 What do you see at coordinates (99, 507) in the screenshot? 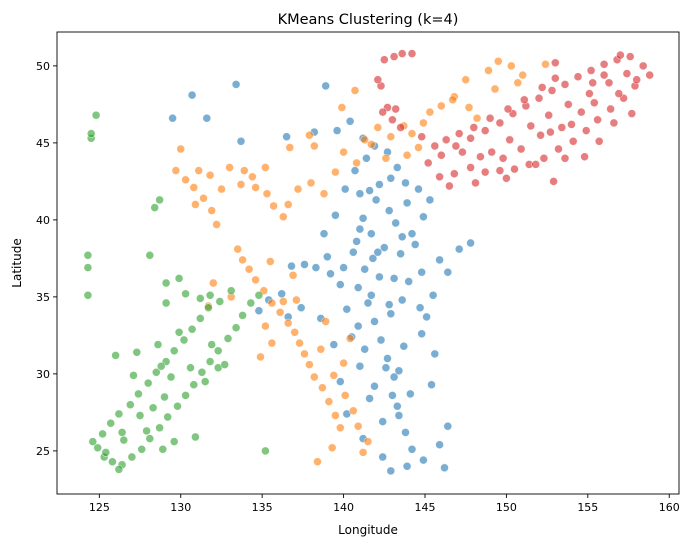
I see `x-tick-label: 125` at bounding box center [99, 507].